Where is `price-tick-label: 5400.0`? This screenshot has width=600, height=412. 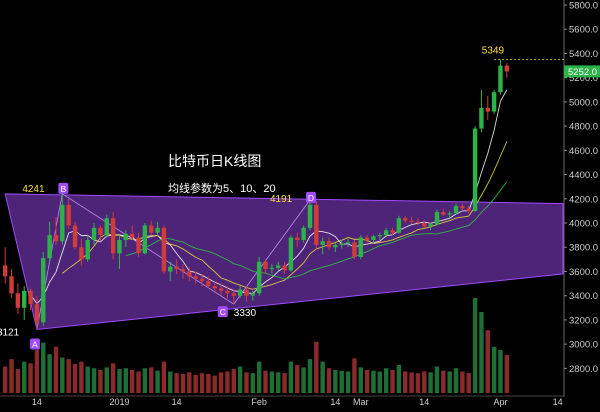
price-tick-label: 5400.0 is located at coordinates (583, 54).